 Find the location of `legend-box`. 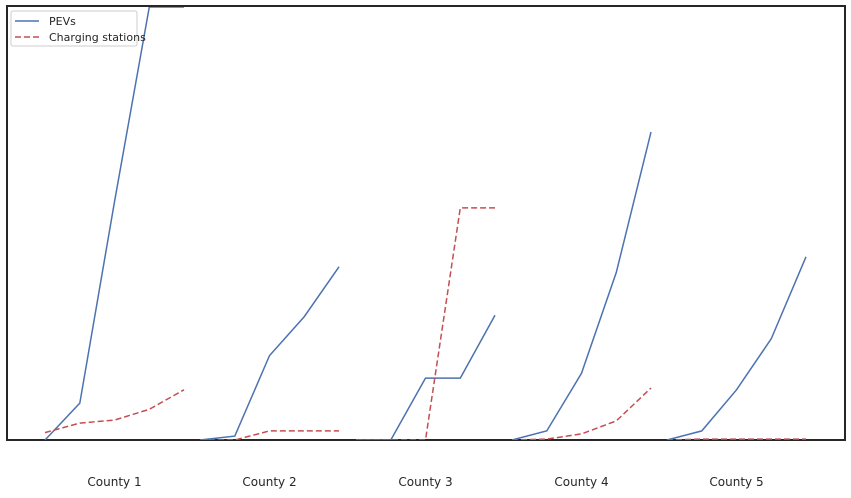

legend-box is located at coordinates (74, 28).